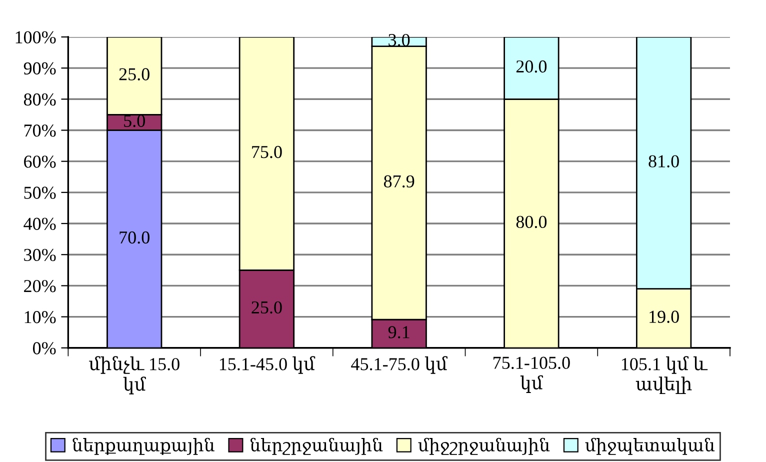 The width and height of the screenshot is (766, 462). What do you see at coordinates (663, 161) in the screenshot?
I see `data-label: 81.0` at bounding box center [663, 161].